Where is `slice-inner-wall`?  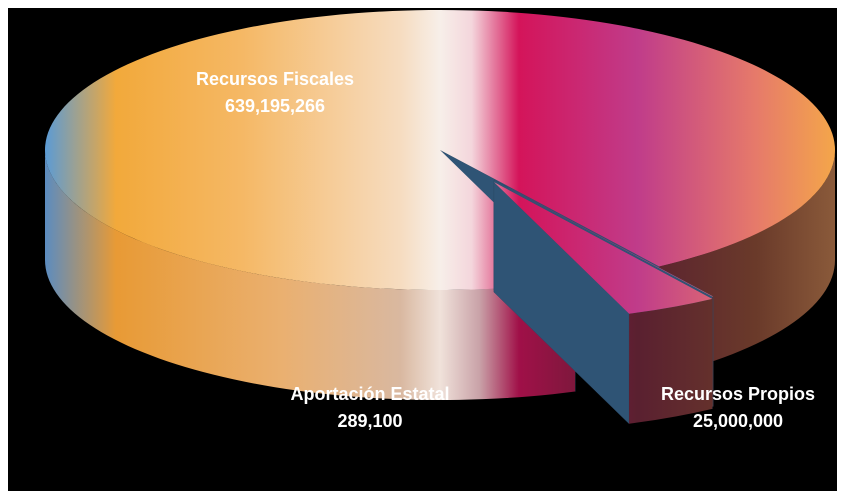
slice-inner-wall is located at coordinates (561, 303).